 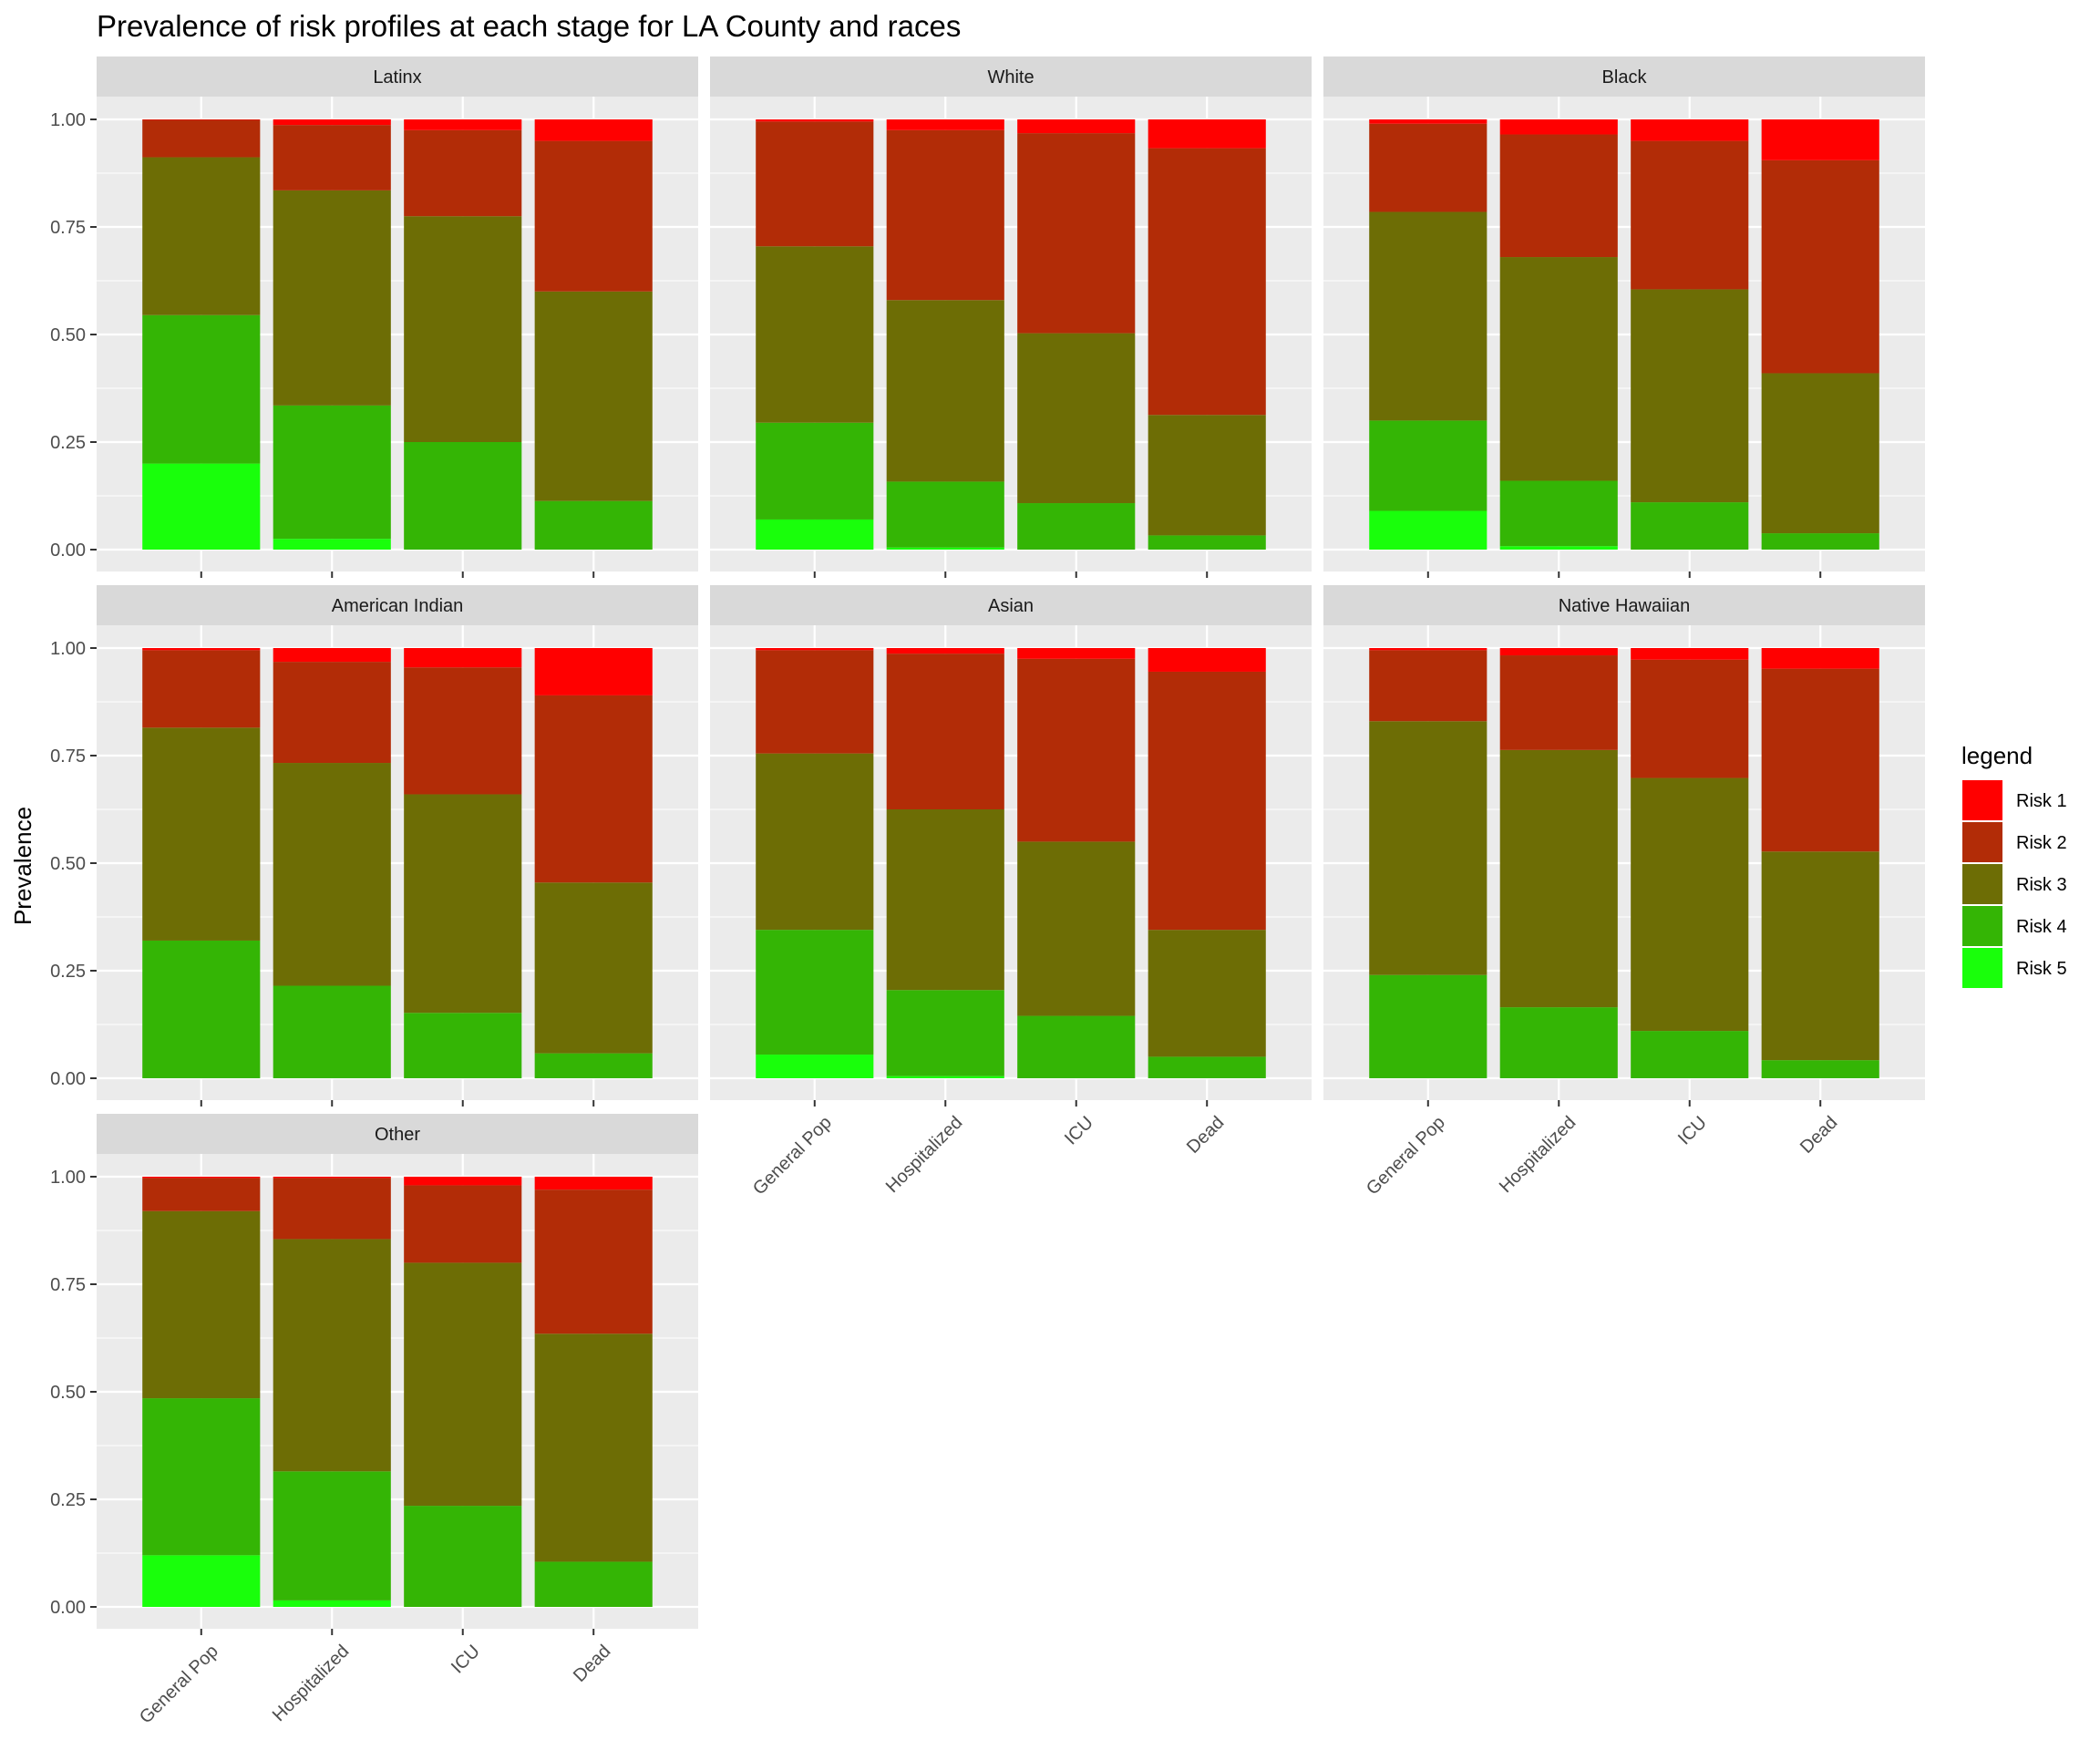 I want to click on legend-items: Risk 1 Risk 2 Risk 3 Risk 4 Risk 5, so click(x=2014, y=884).